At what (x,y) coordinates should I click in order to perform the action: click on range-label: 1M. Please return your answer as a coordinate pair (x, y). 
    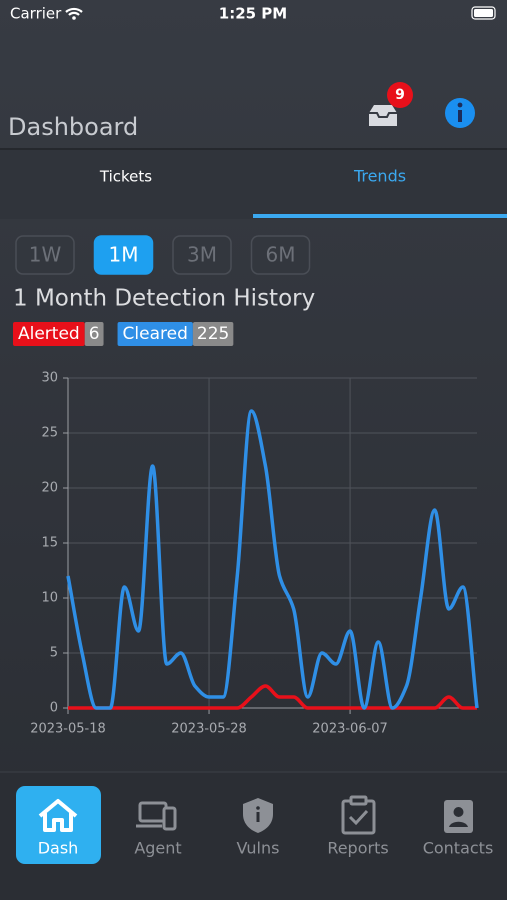
    Looking at the image, I should click on (124, 255).